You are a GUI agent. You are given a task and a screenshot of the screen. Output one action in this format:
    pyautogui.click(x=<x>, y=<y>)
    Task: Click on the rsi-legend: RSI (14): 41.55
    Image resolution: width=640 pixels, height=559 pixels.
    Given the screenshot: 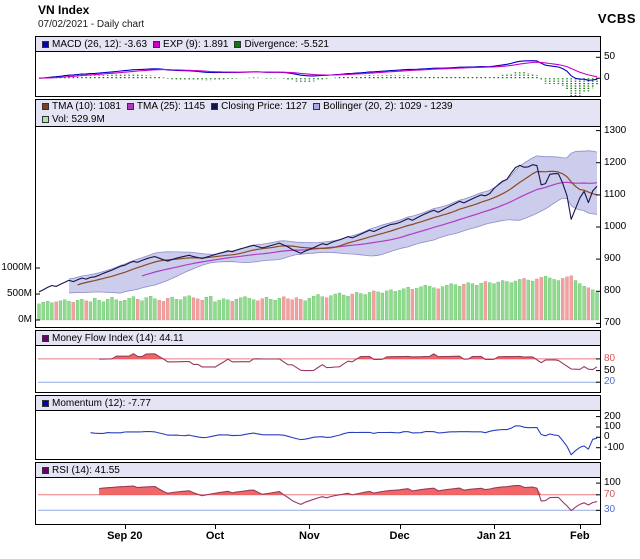 What is the action you would take?
    pyautogui.click(x=318, y=470)
    